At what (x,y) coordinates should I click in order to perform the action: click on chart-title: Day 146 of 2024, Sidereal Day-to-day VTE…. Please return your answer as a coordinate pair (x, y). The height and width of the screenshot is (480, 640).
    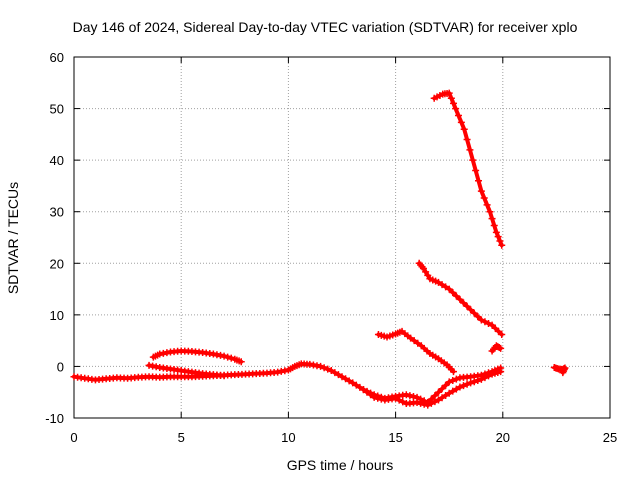
    Looking at the image, I should click on (325, 27).